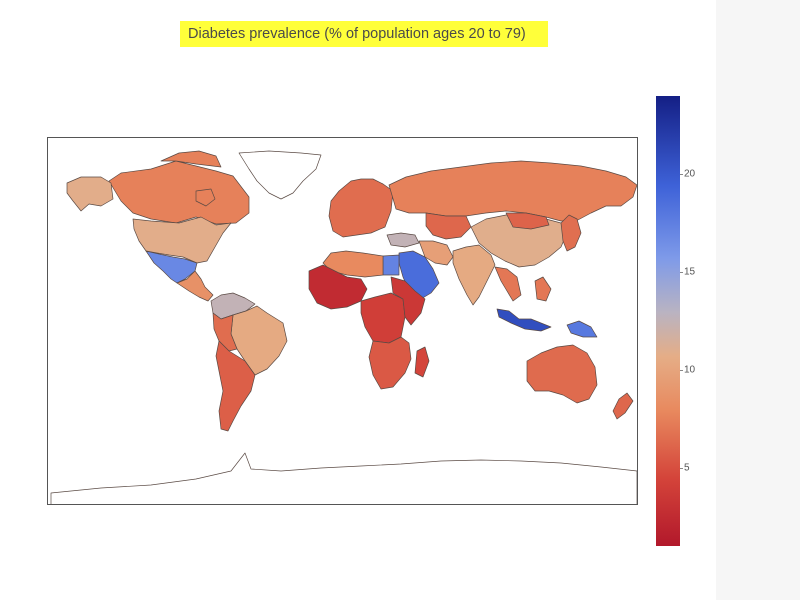 This screenshot has height=600, width=800. What do you see at coordinates (235, 386) in the screenshot?
I see `map-region-argentina-chile: Argentina / Chile` at bounding box center [235, 386].